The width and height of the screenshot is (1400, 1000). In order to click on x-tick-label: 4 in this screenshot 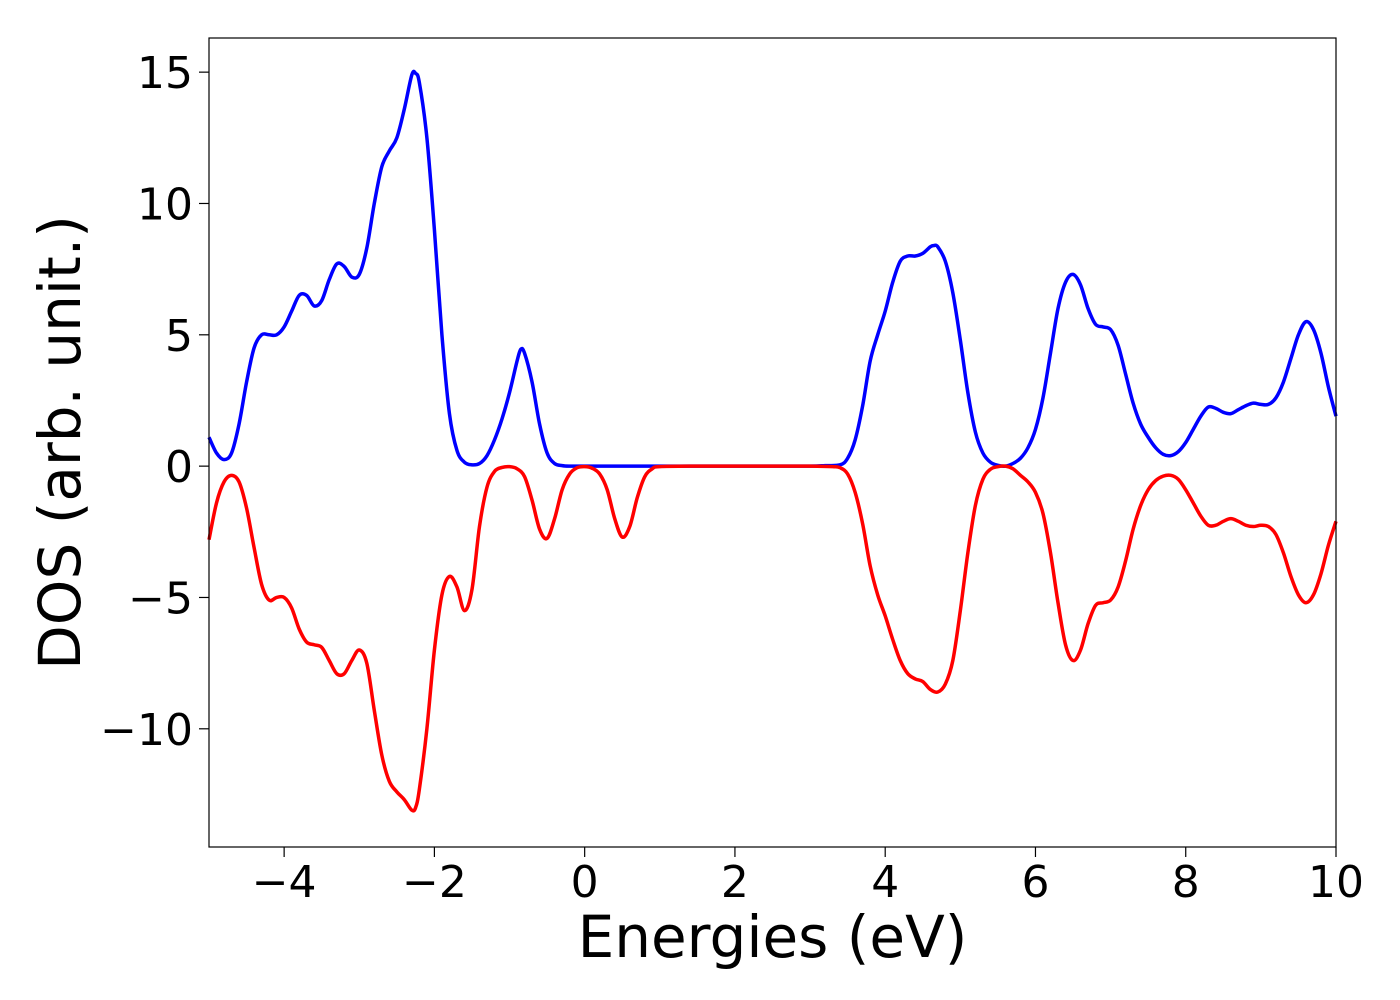, I will do `click(885, 882)`.